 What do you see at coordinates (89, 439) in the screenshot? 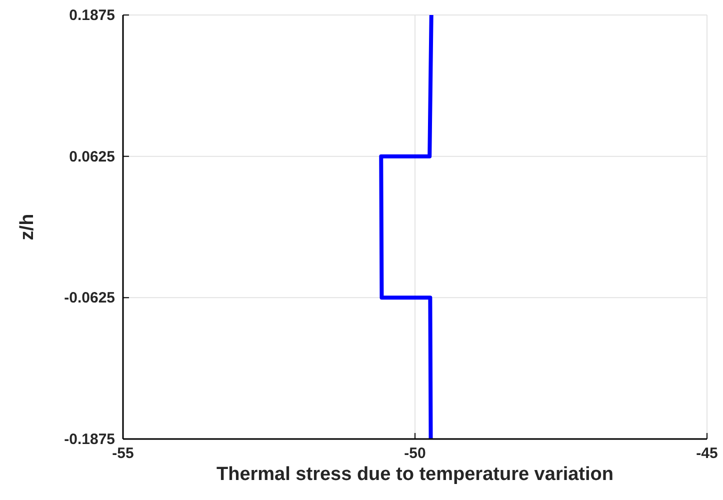
I see `y-tick-label: -0.1875` at bounding box center [89, 439].